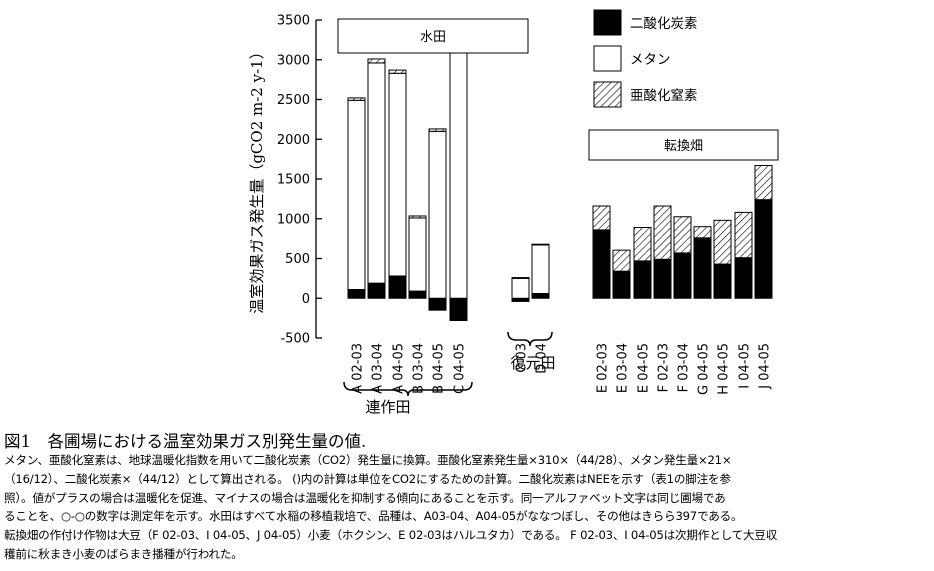  I want to click on category-label: C 04-05, so click(460, 368).